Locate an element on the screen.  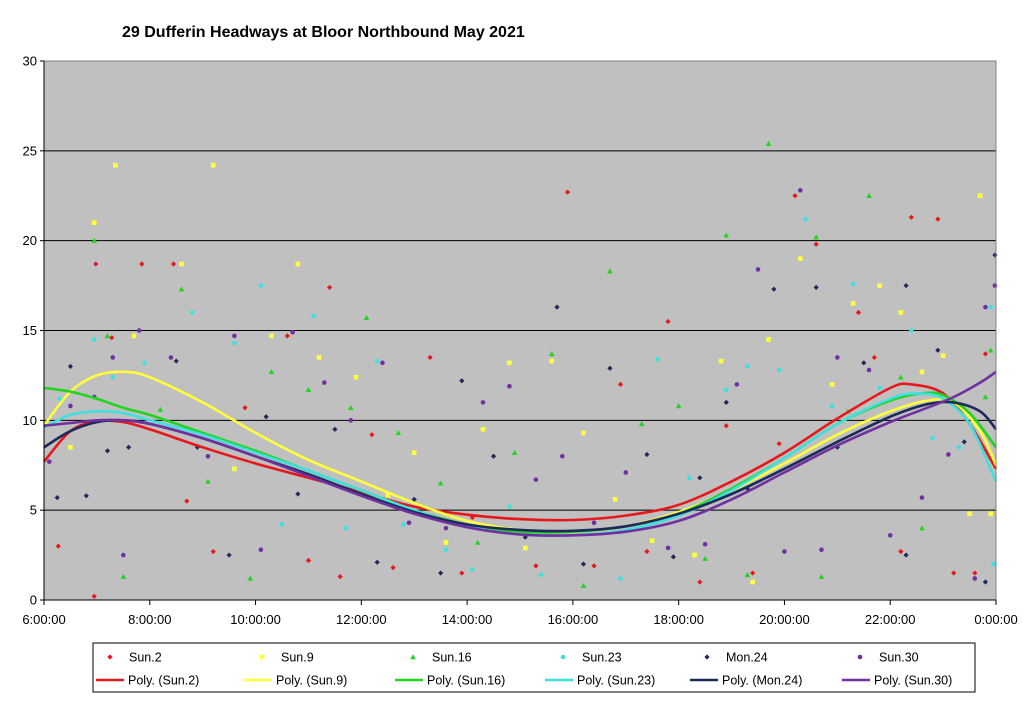
y-axis: 0 5 10 15 20 25 30 is located at coordinates (34, 331).